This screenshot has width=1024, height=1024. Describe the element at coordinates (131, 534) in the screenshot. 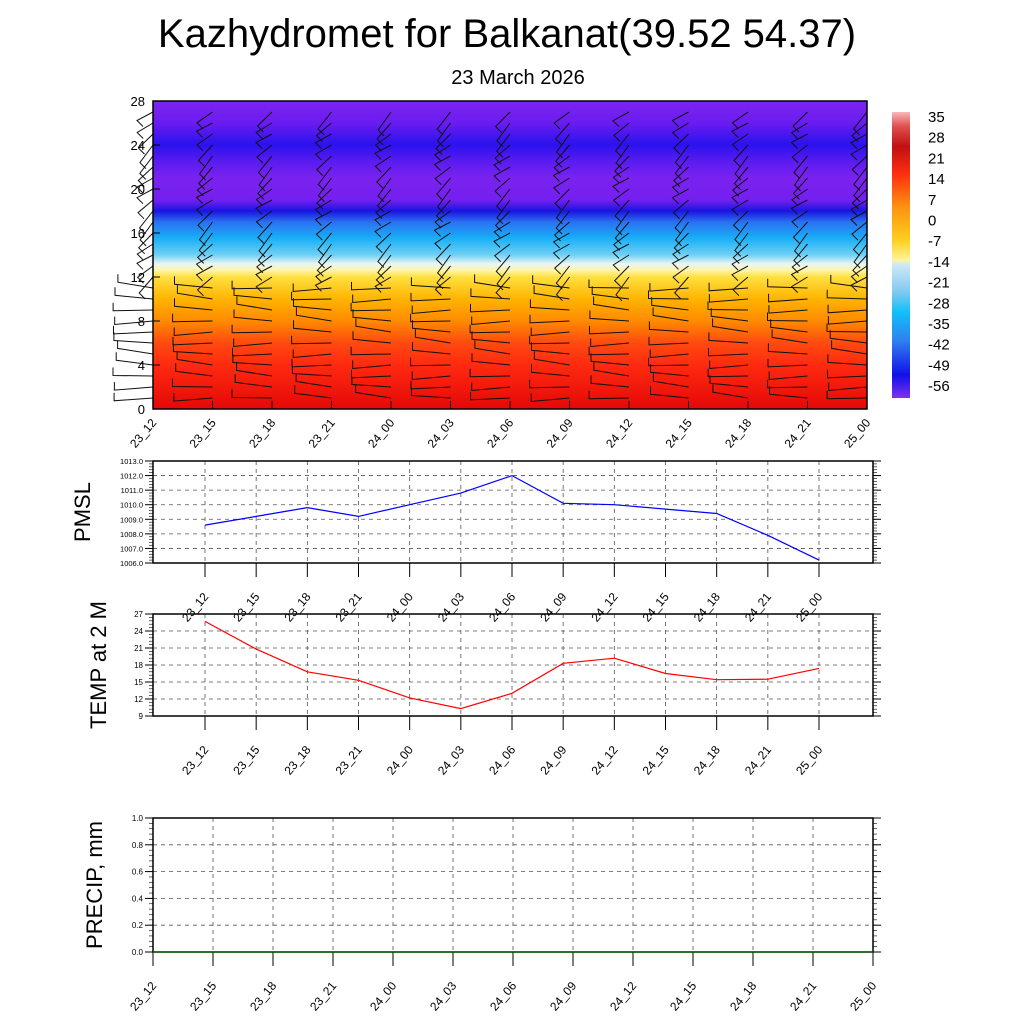

I see `y-tick-label: 1008.0` at that location.